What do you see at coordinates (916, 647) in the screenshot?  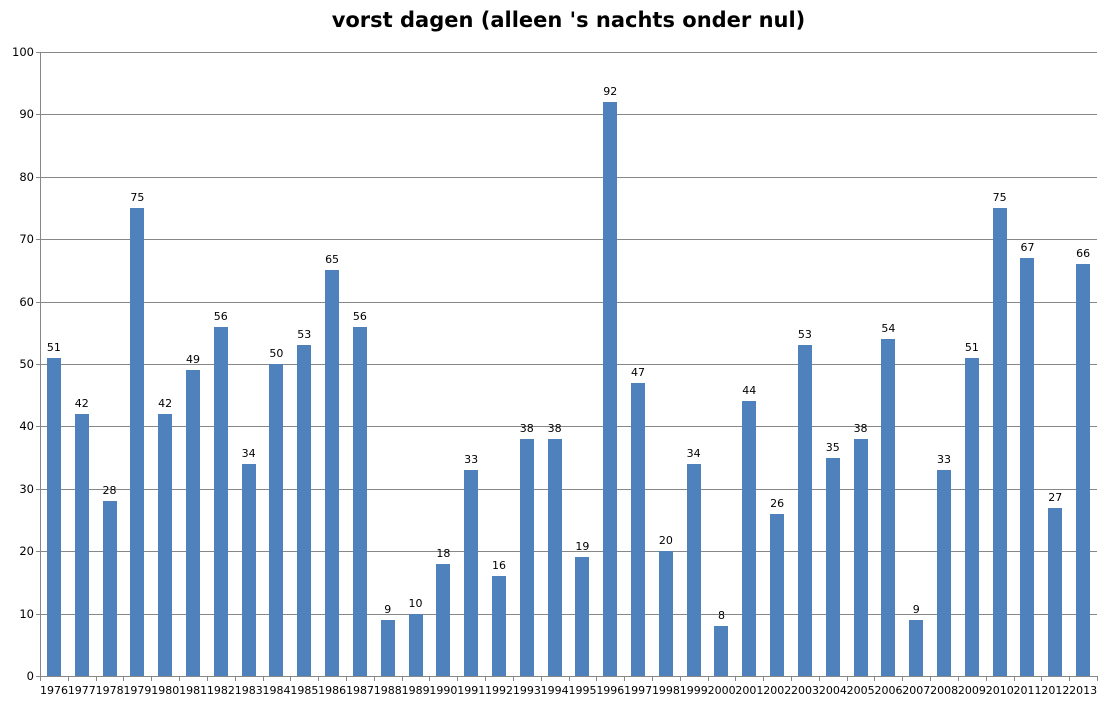 I see `bar-2007` at bounding box center [916, 647].